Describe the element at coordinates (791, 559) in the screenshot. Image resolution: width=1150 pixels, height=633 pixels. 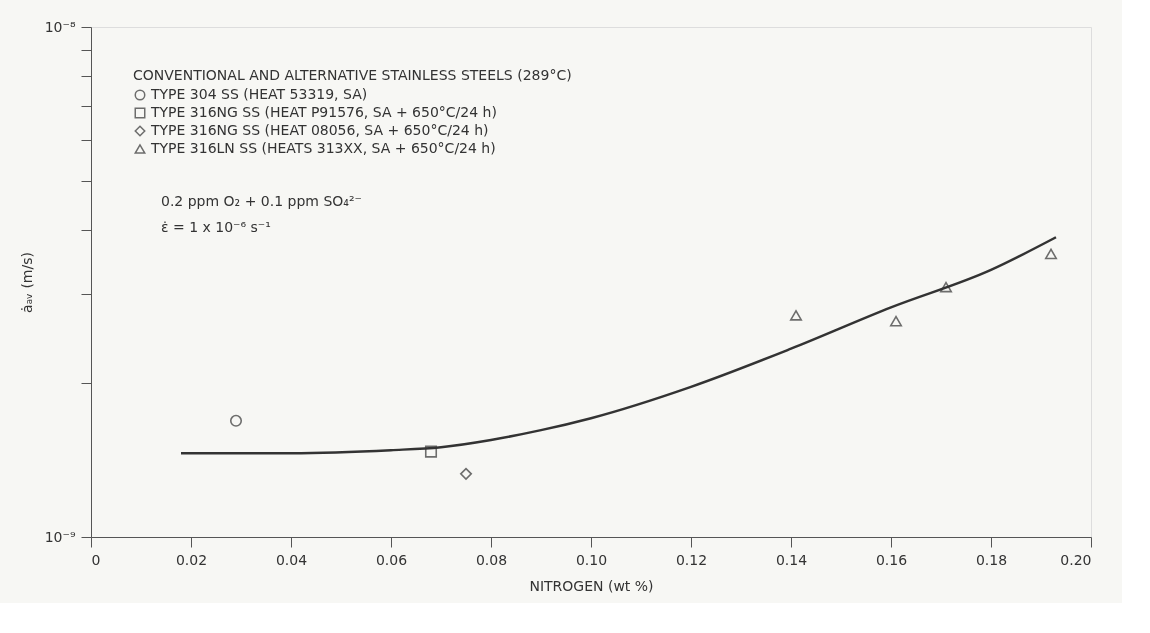
I see `x-tick-label: 0.14` at that location.